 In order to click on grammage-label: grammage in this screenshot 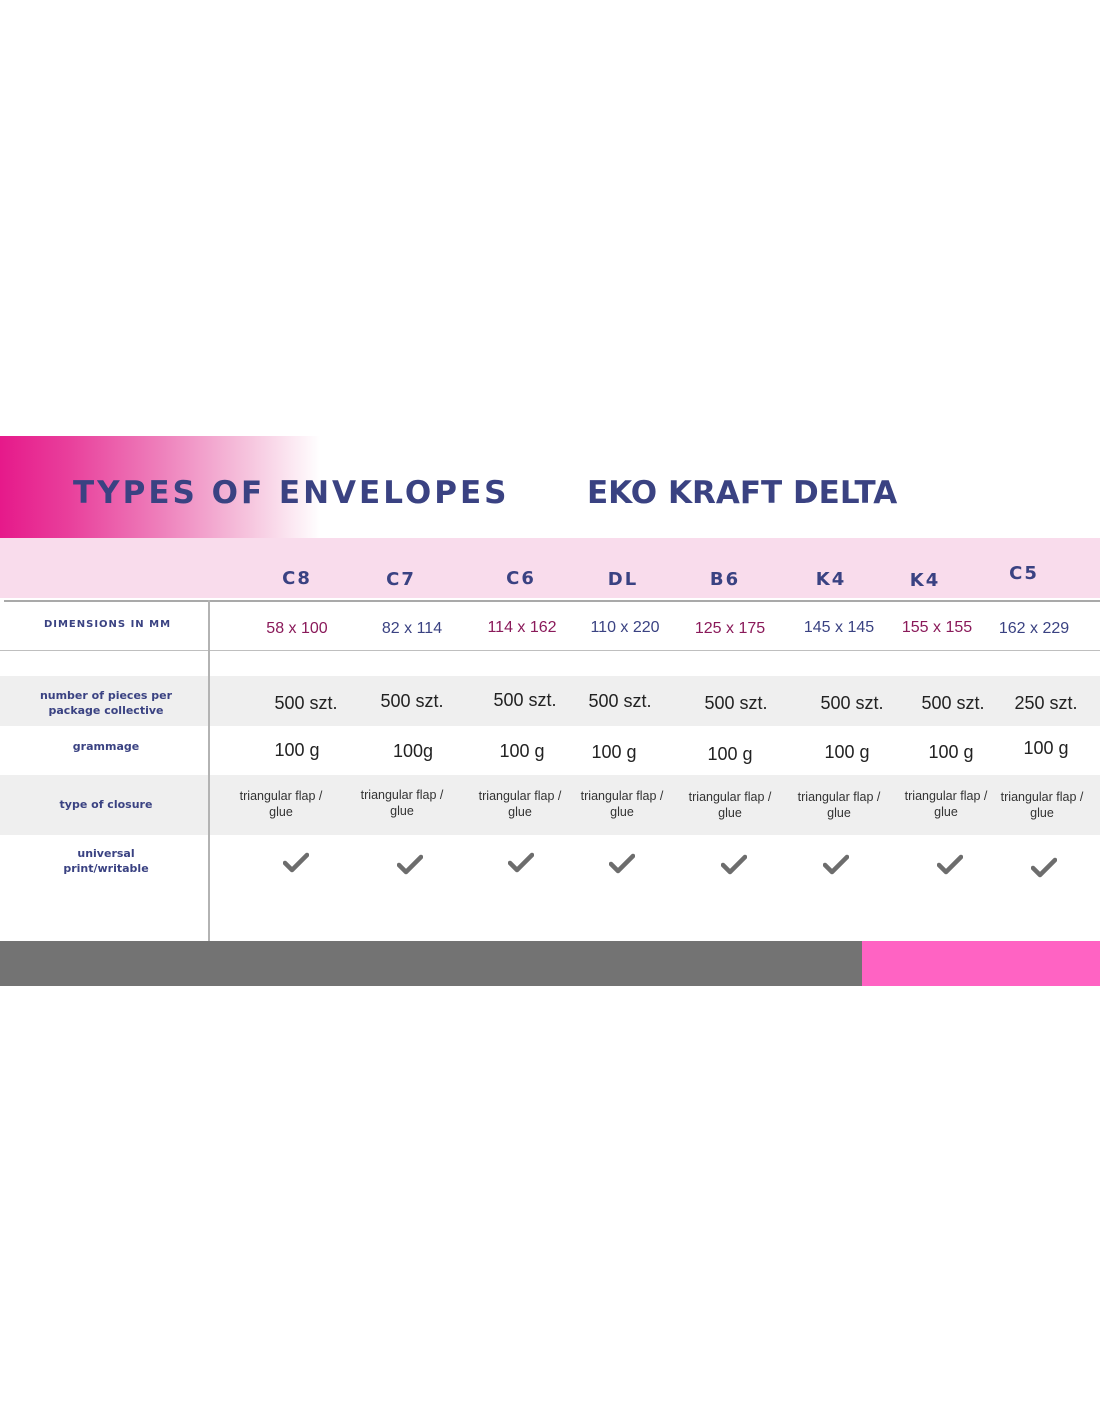, I will do `click(106, 746)`.